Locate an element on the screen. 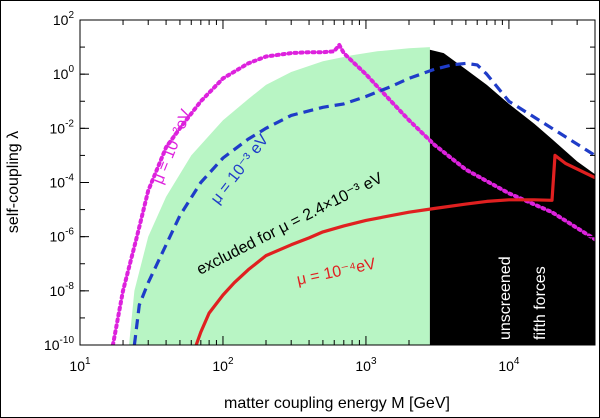 This screenshot has height=418, width=600. y-tick-label: 10⁻² is located at coordinates (62, 127).